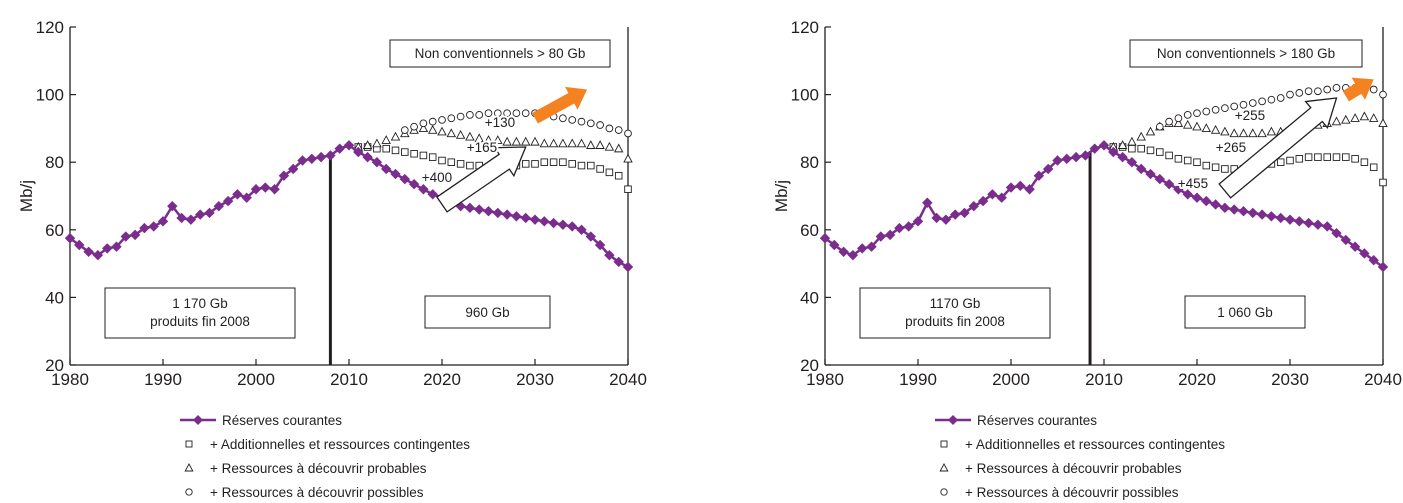 The width and height of the screenshot is (1403, 503). I want to click on resources-arrow-shape, so click(1278, 148).